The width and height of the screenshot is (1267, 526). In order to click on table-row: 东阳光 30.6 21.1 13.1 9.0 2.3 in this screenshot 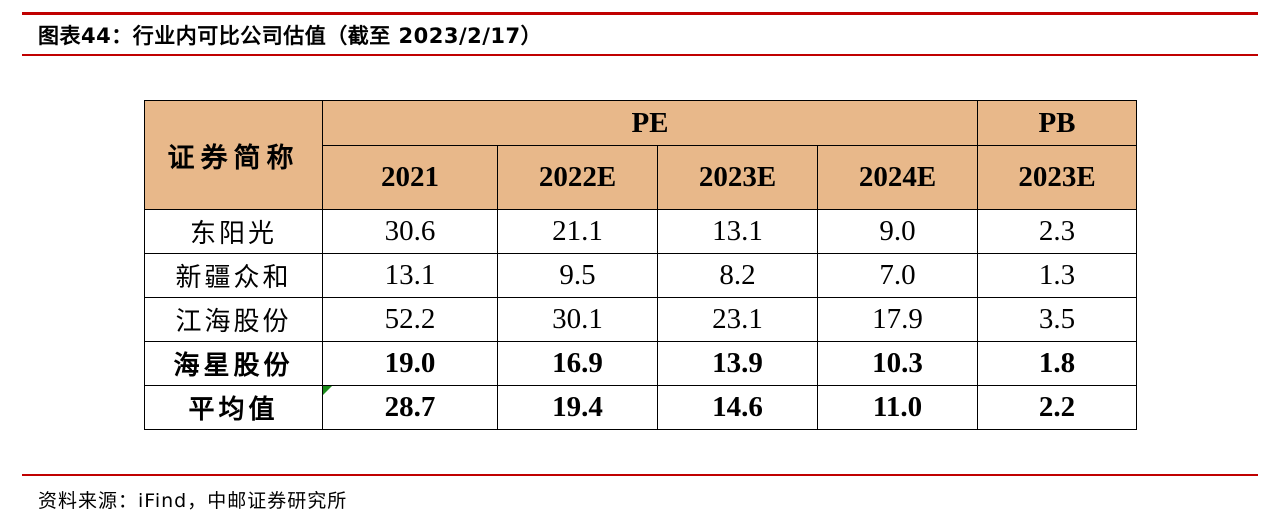, I will do `click(640, 231)`.